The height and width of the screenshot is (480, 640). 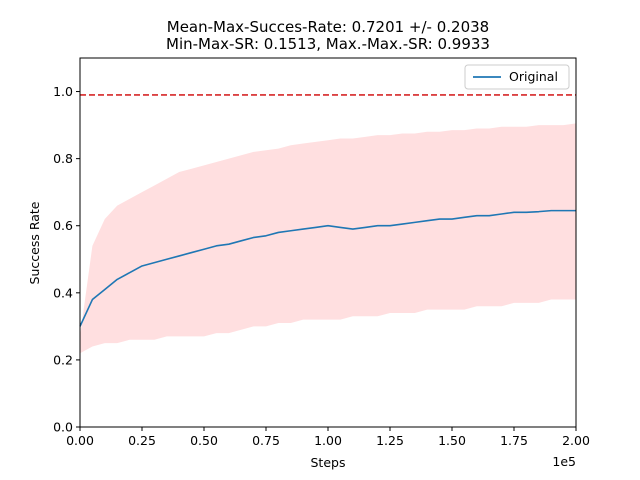 I want to click on x-axis-label: Steps, so click(x=328, y=462).